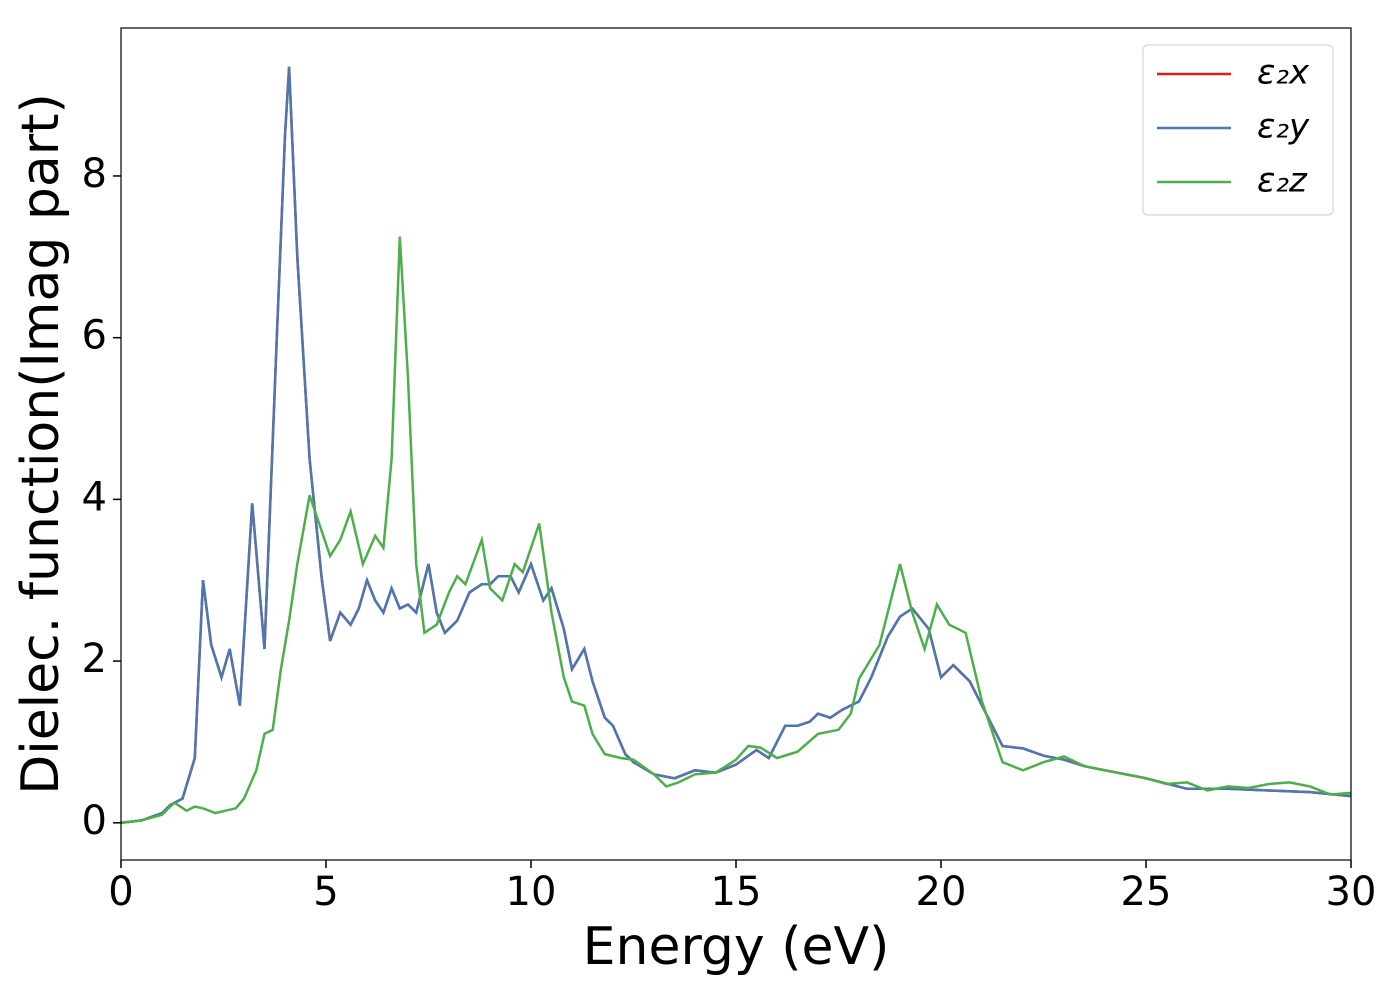  I want to click on y-tick-label: 4, so click(94, 497).